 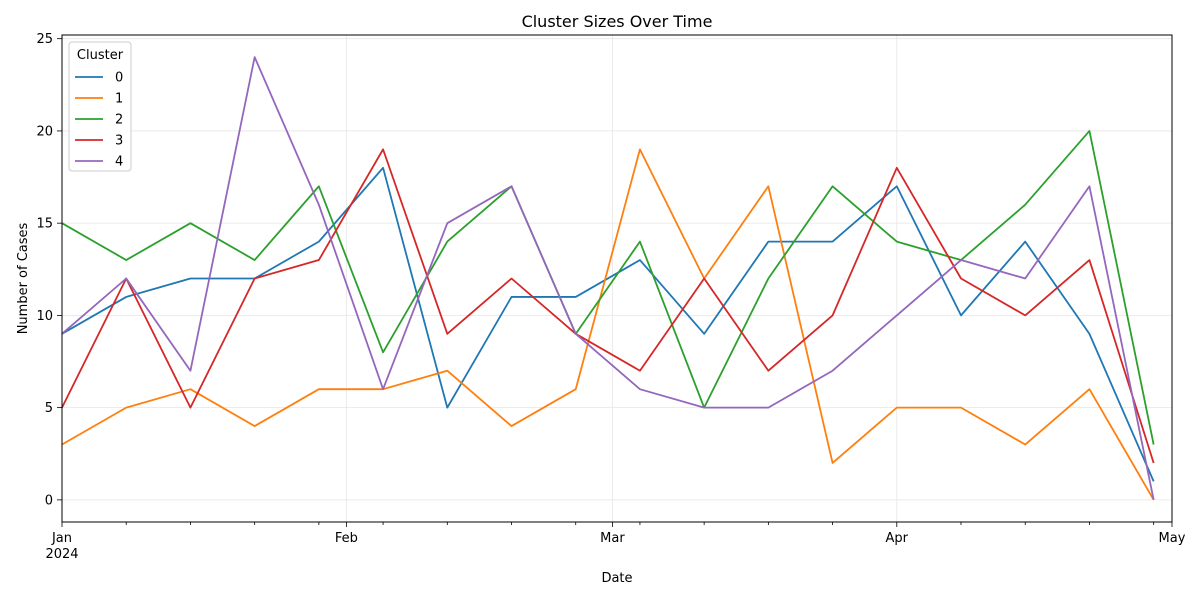 I want to click on legend-box, so click(x=100, y=106).